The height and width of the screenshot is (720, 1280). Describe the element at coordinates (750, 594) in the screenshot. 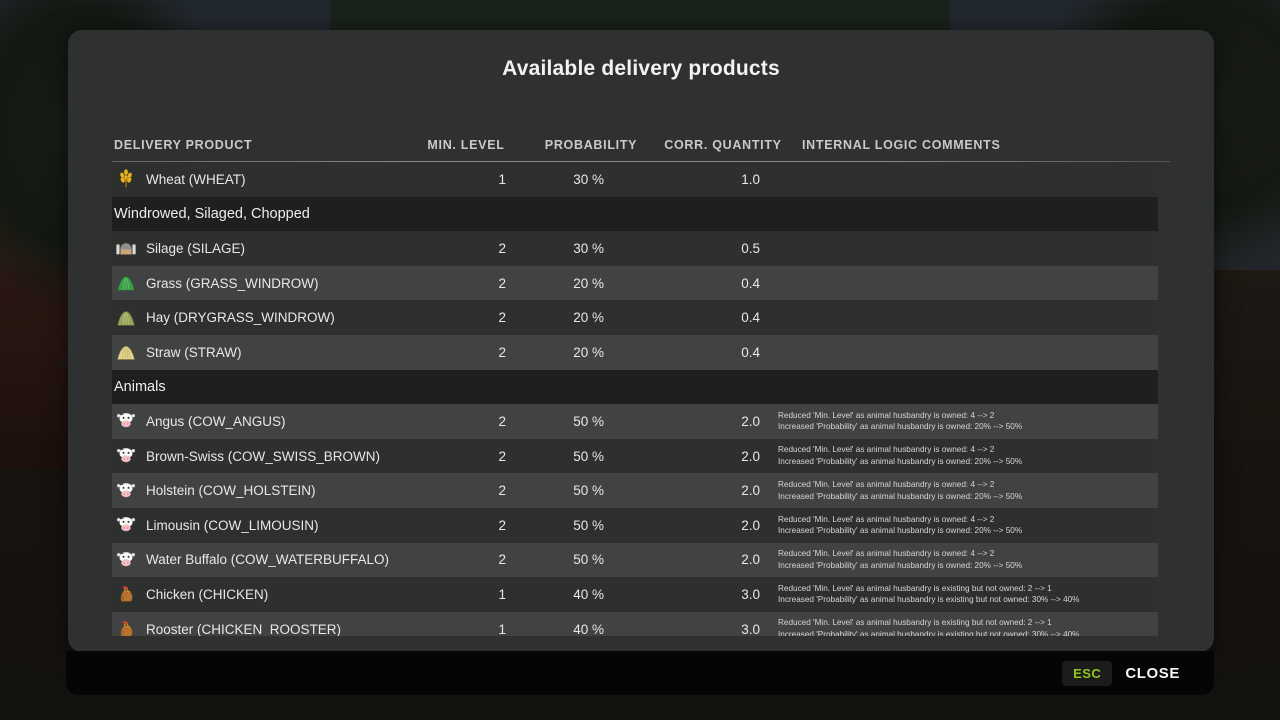

I see `cell-corr-quantity: 3.0` at that location.